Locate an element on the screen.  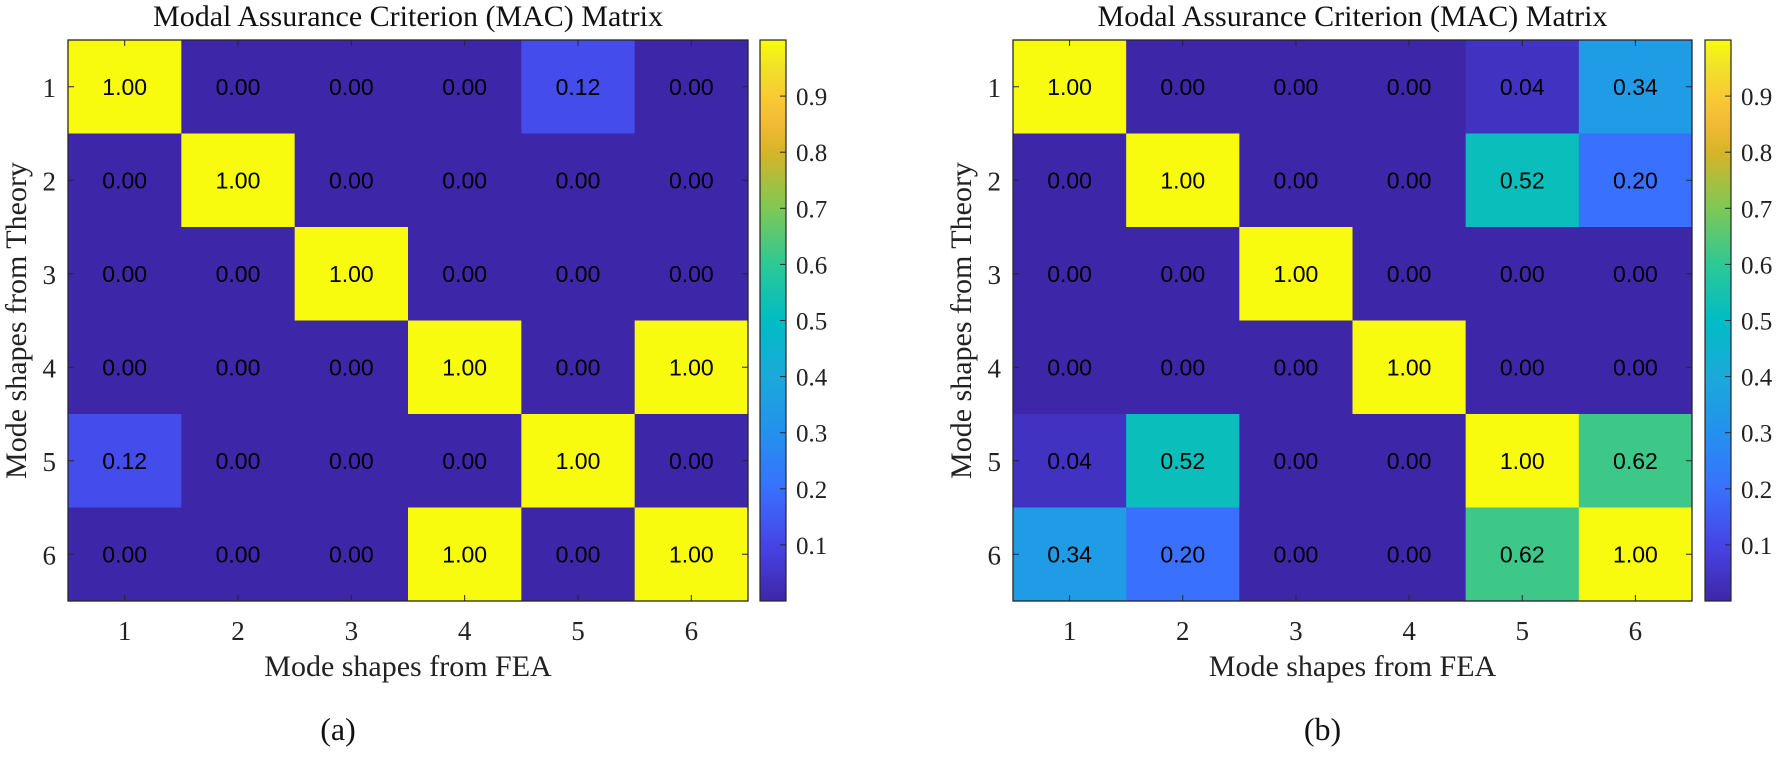
y-axis-label: Mode shapes from Theory is located at coordinates (961, 320).